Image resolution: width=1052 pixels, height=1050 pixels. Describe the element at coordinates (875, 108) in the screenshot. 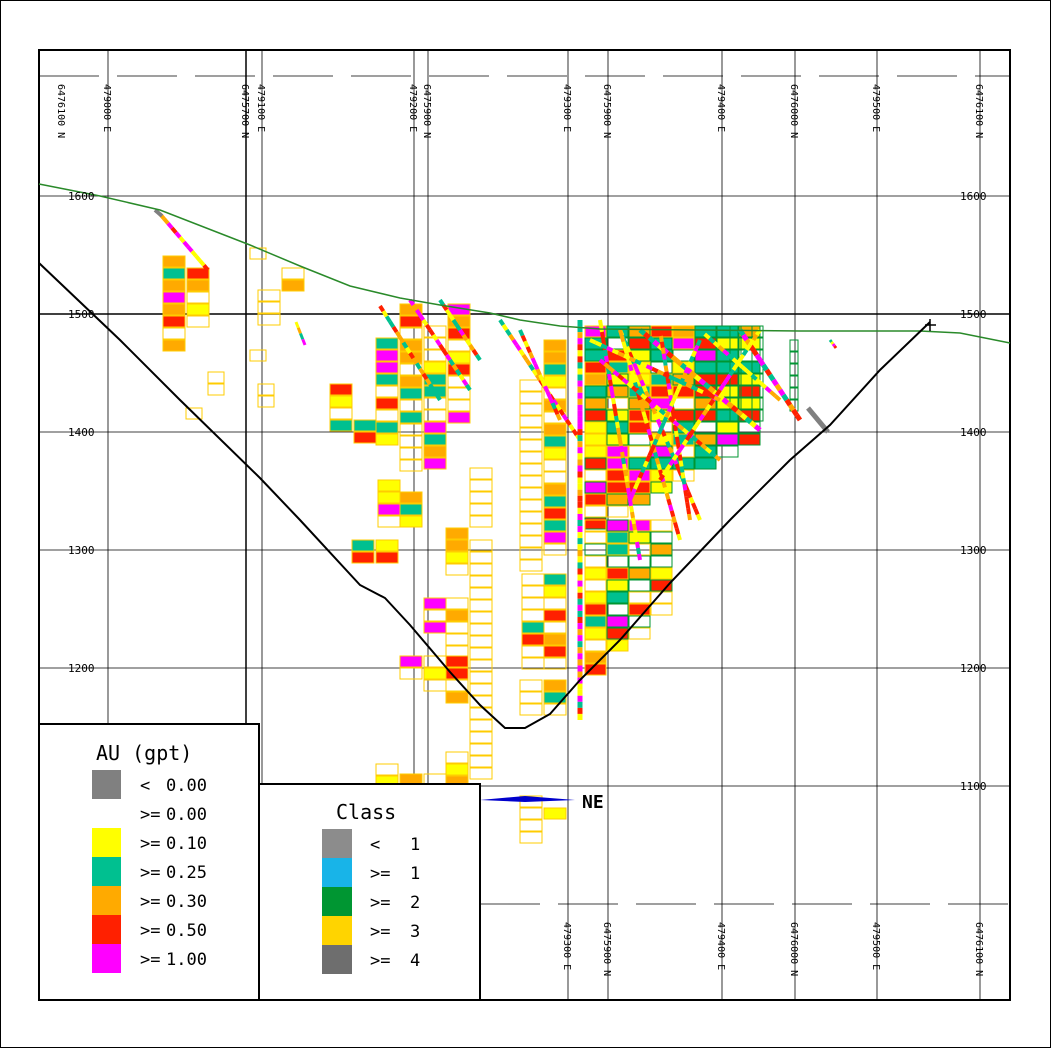

I see `grid-label: 479500 E` at that location.